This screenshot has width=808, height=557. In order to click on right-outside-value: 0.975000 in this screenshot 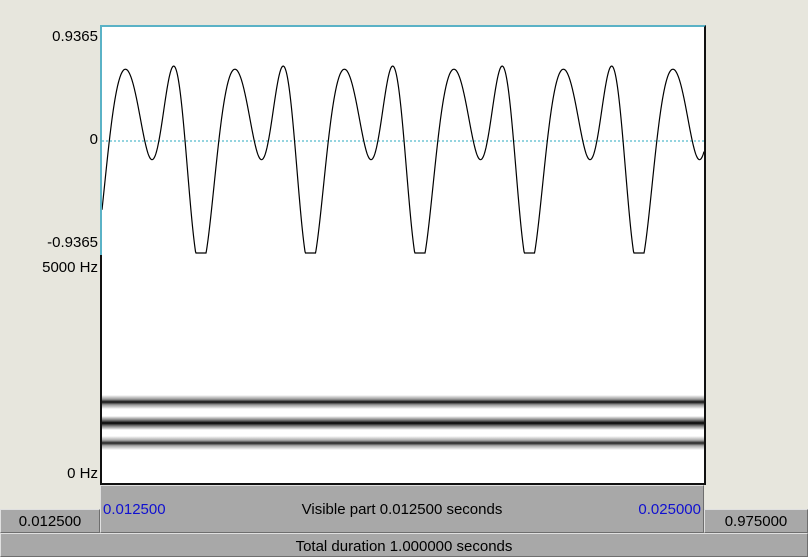, I will do `click(756, 521)`.